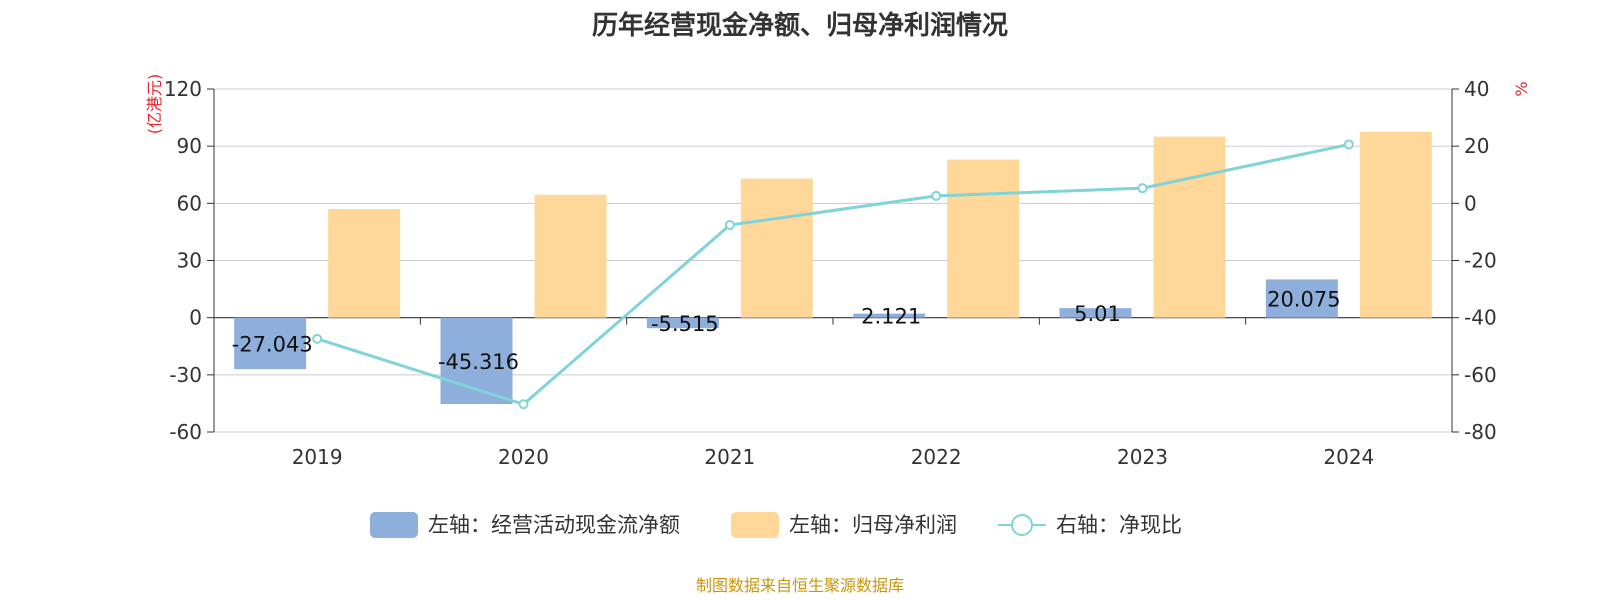  Describe the element at coordinates (189, 146) in the screenshot. I see `left-tick-label: 90` at that location.